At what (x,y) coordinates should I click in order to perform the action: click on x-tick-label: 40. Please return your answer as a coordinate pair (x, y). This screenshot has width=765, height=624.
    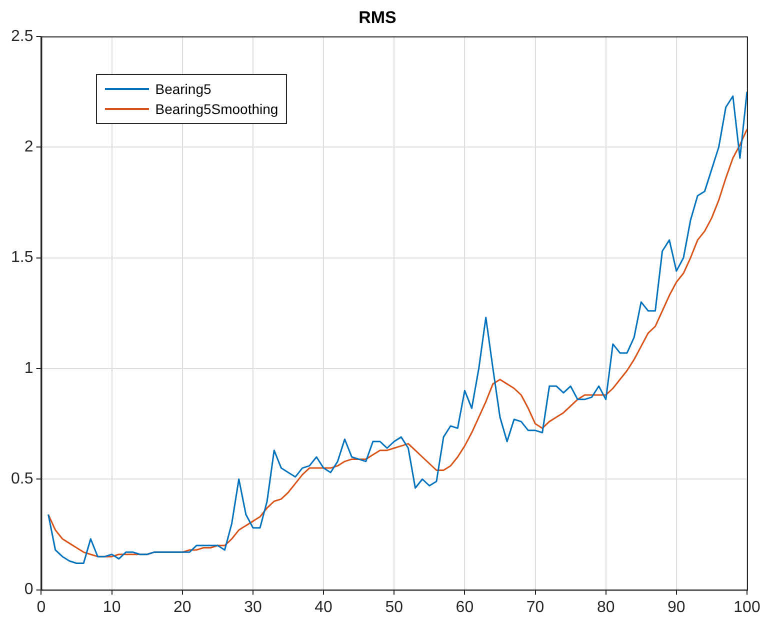
    Looking at the image, I should click on (323, 607).